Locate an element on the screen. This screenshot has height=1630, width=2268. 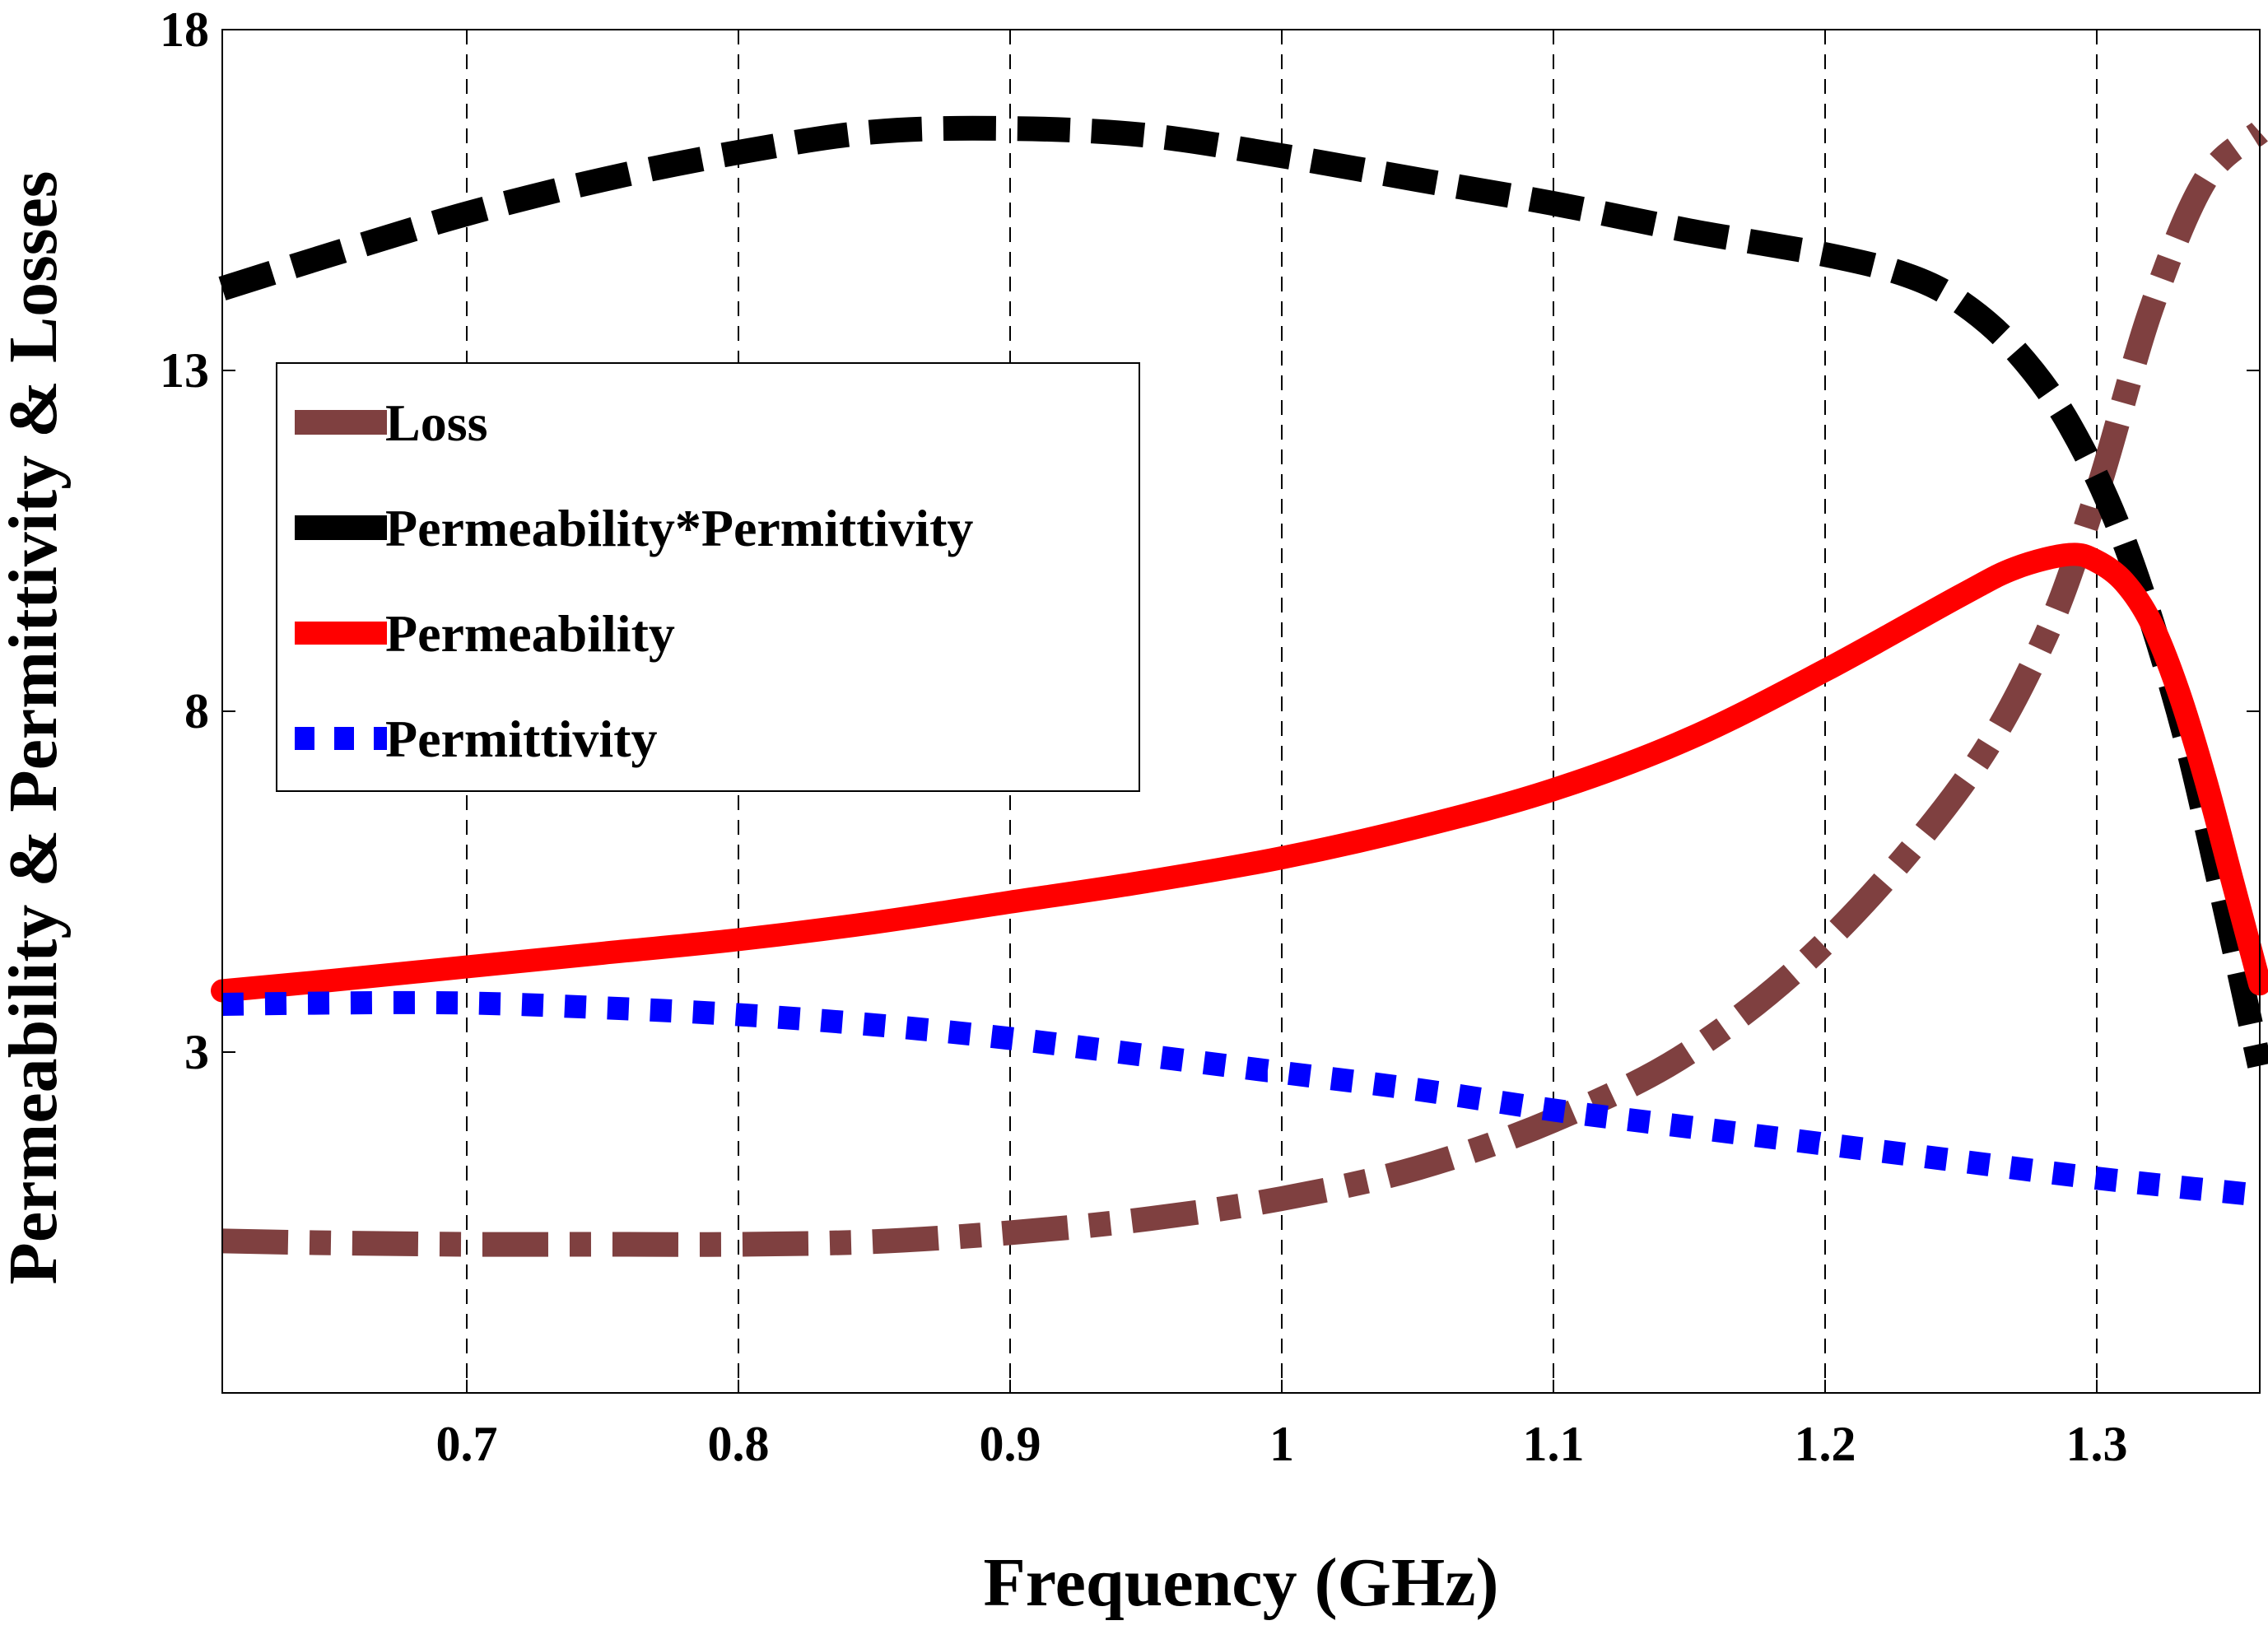
legend-label-permeability-permittivity: Permeability*Permittivity is located at coordinates (679, 528).